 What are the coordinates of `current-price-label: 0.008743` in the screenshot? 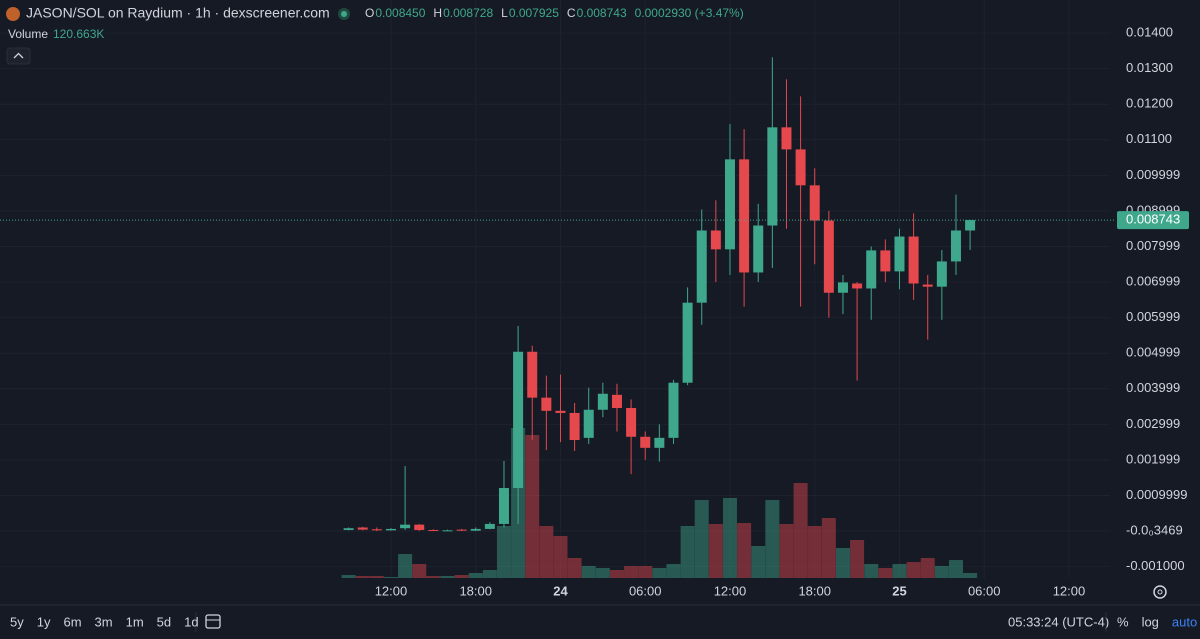 It's located at (1153, 219).